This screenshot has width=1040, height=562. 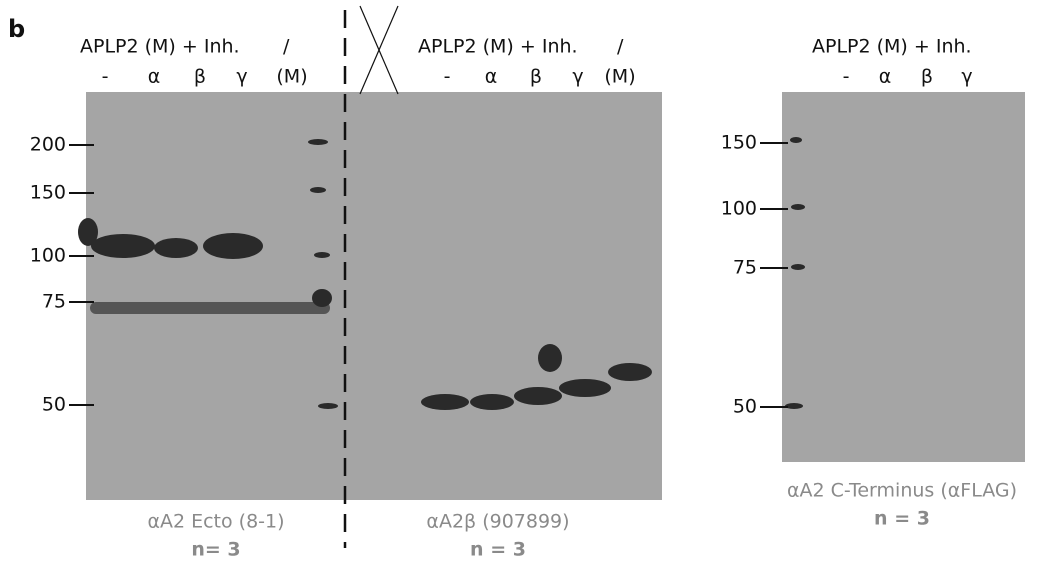 I want to click on caption: αA2 Ecto (8-1), so click(x=215, y=522).